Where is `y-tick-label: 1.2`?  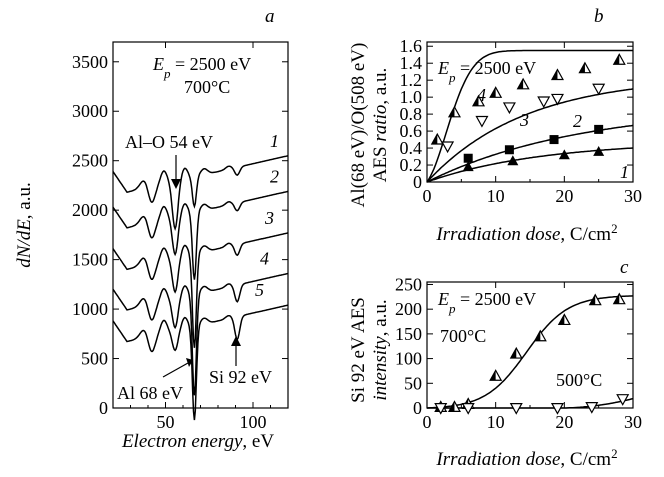 y-tick-label: 1.2 is located at coordinates (411, 80).